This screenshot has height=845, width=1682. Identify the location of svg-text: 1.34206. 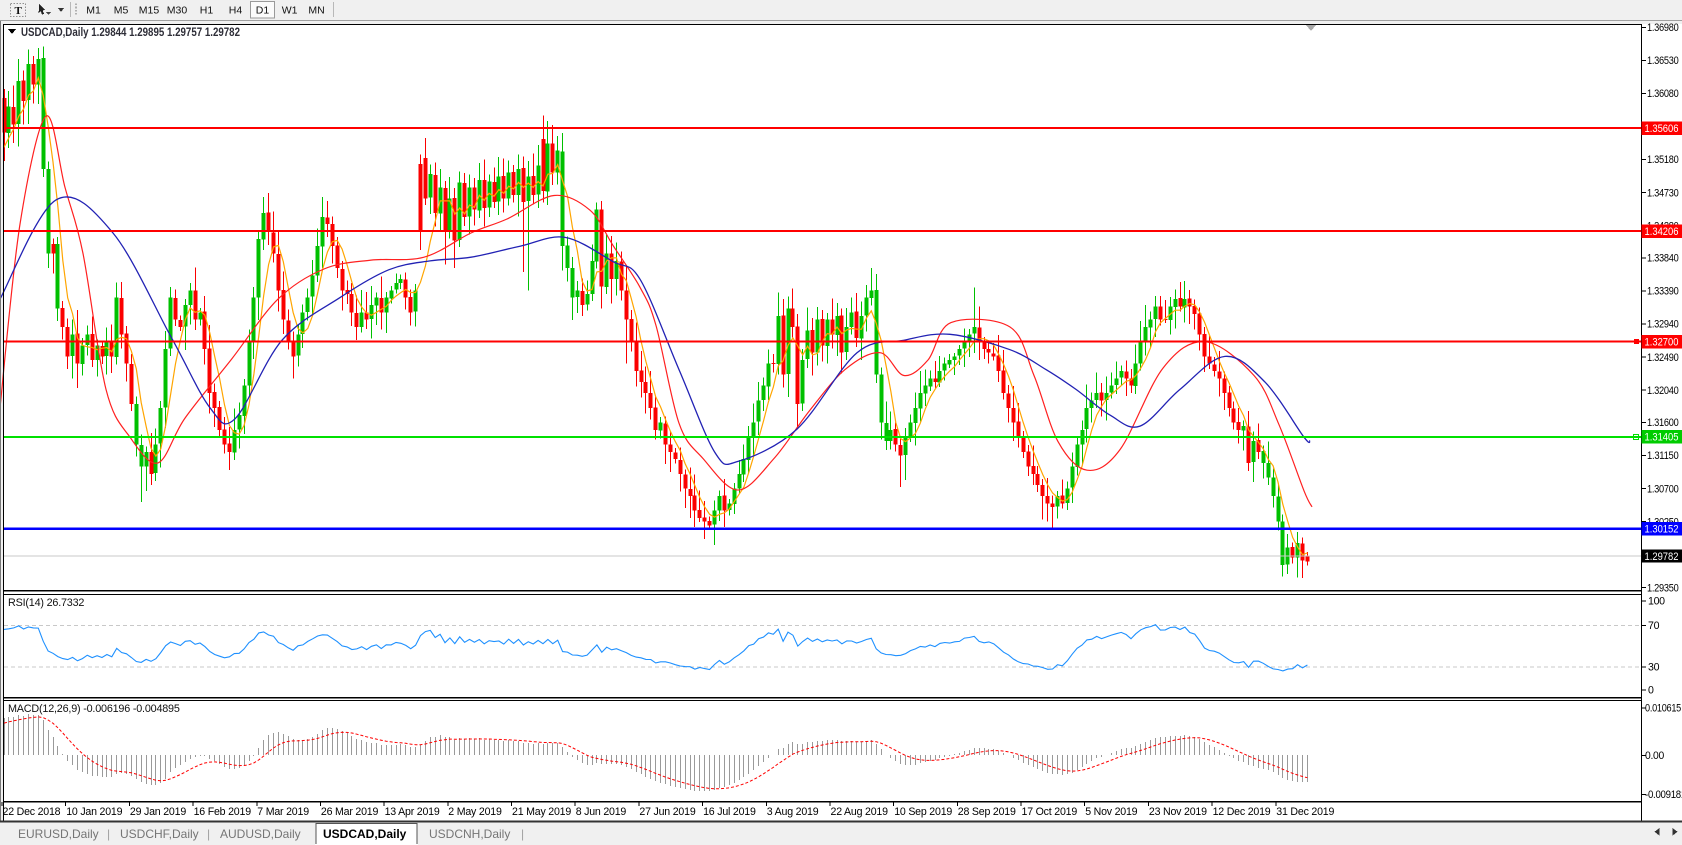
(1662, 232).